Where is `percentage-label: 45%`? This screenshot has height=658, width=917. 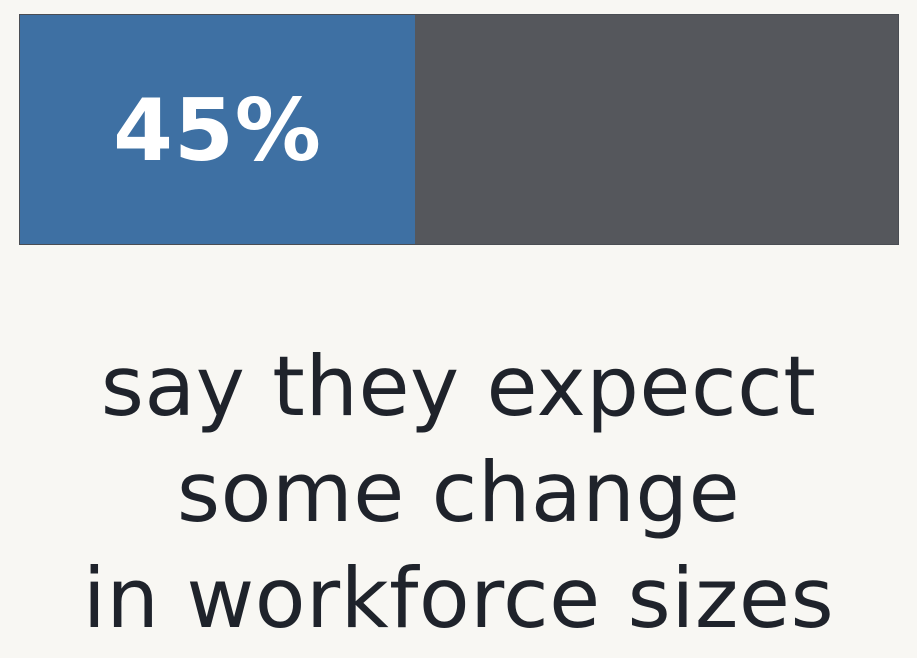 percentage-label: 45% is located at coordinates (217, 130).